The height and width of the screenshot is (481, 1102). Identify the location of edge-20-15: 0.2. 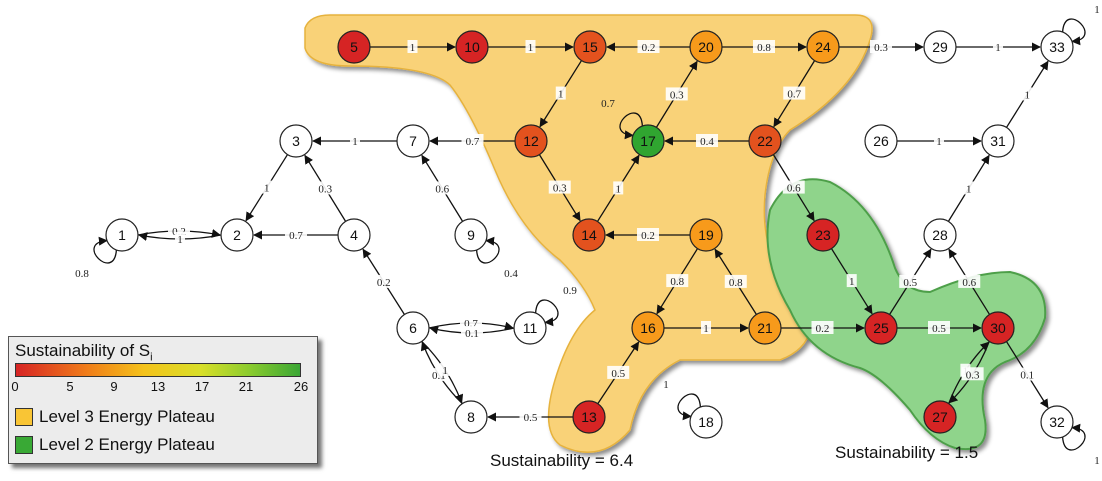
(648, 47).